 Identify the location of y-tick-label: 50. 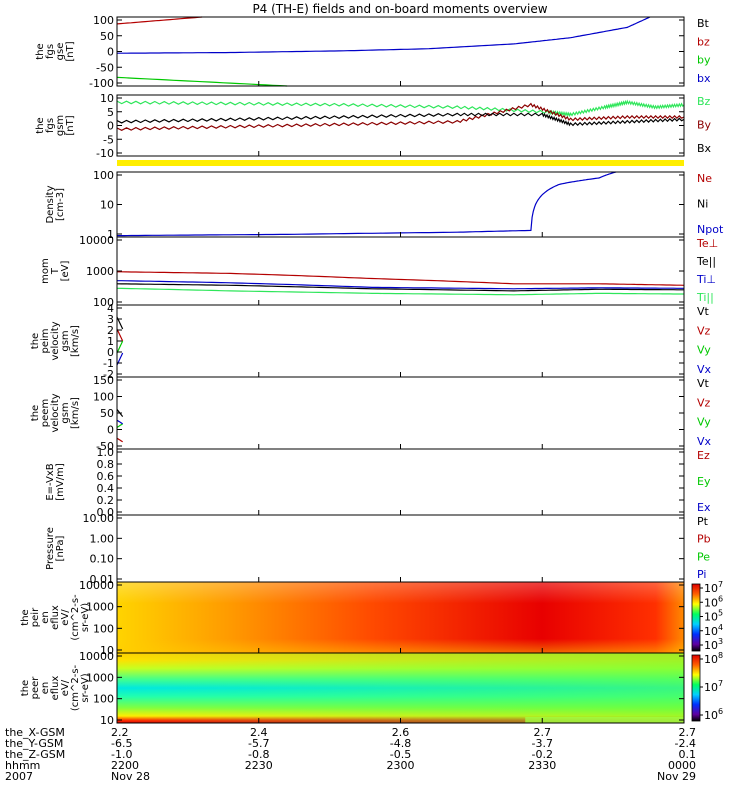
(107, 413).